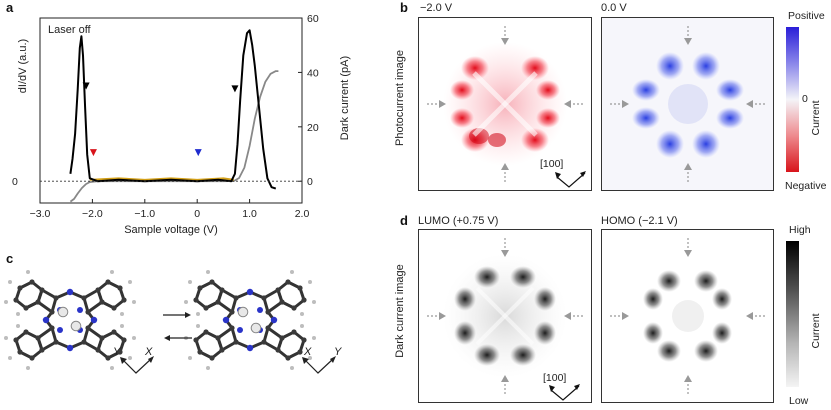 The height and width of the screenshot is (410, 831). Describe the element at coordinates (800, 230) in the screenshot. I see `colorbar-d-top-label: High` at that location.